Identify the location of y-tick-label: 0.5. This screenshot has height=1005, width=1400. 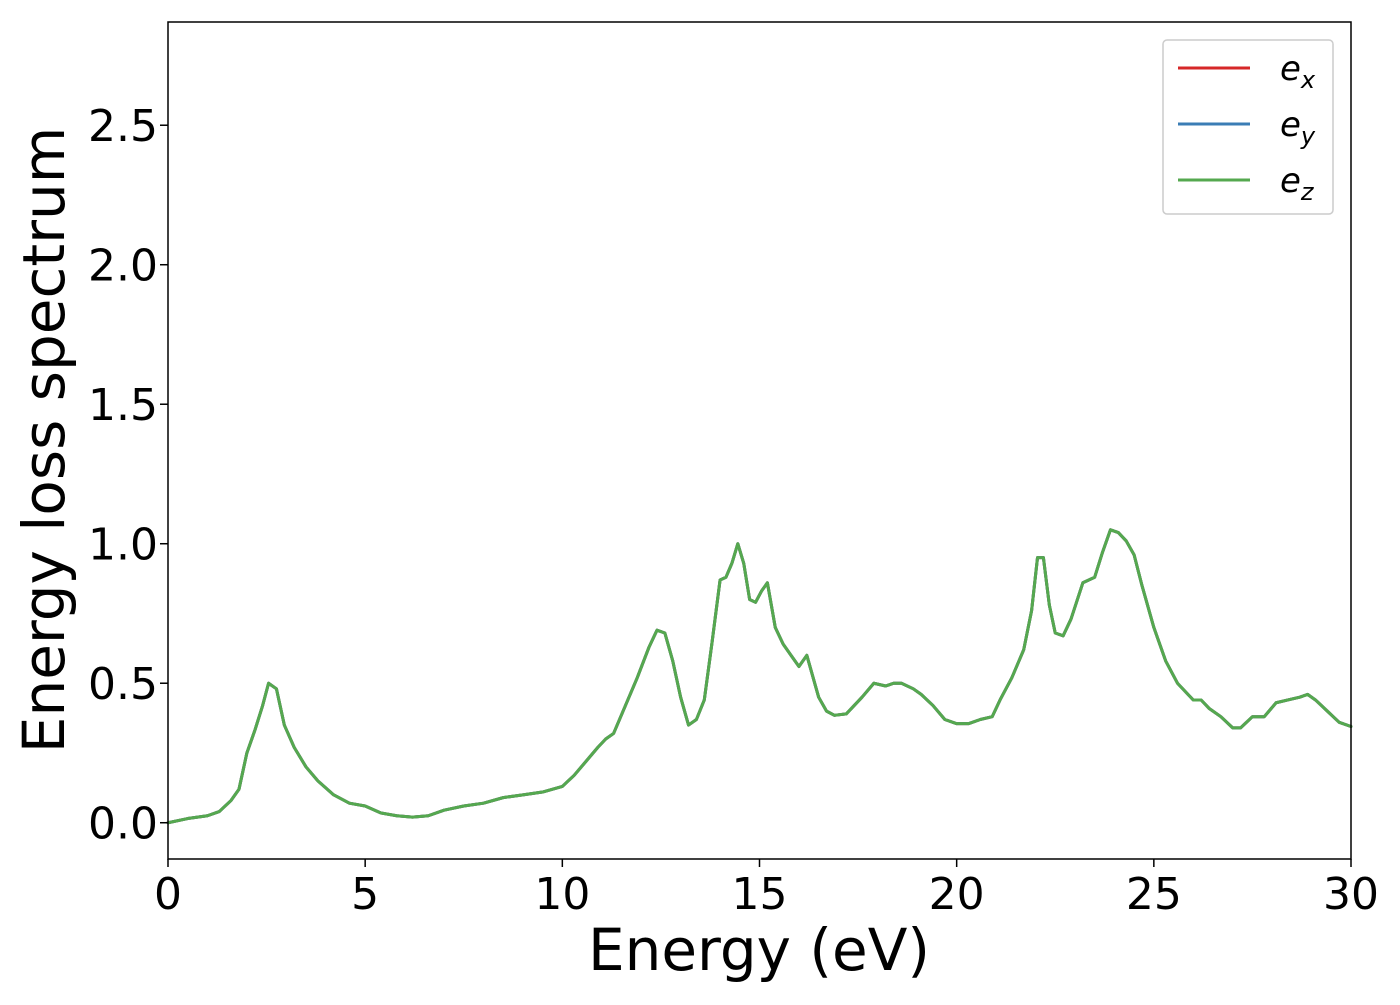
(123, 684).